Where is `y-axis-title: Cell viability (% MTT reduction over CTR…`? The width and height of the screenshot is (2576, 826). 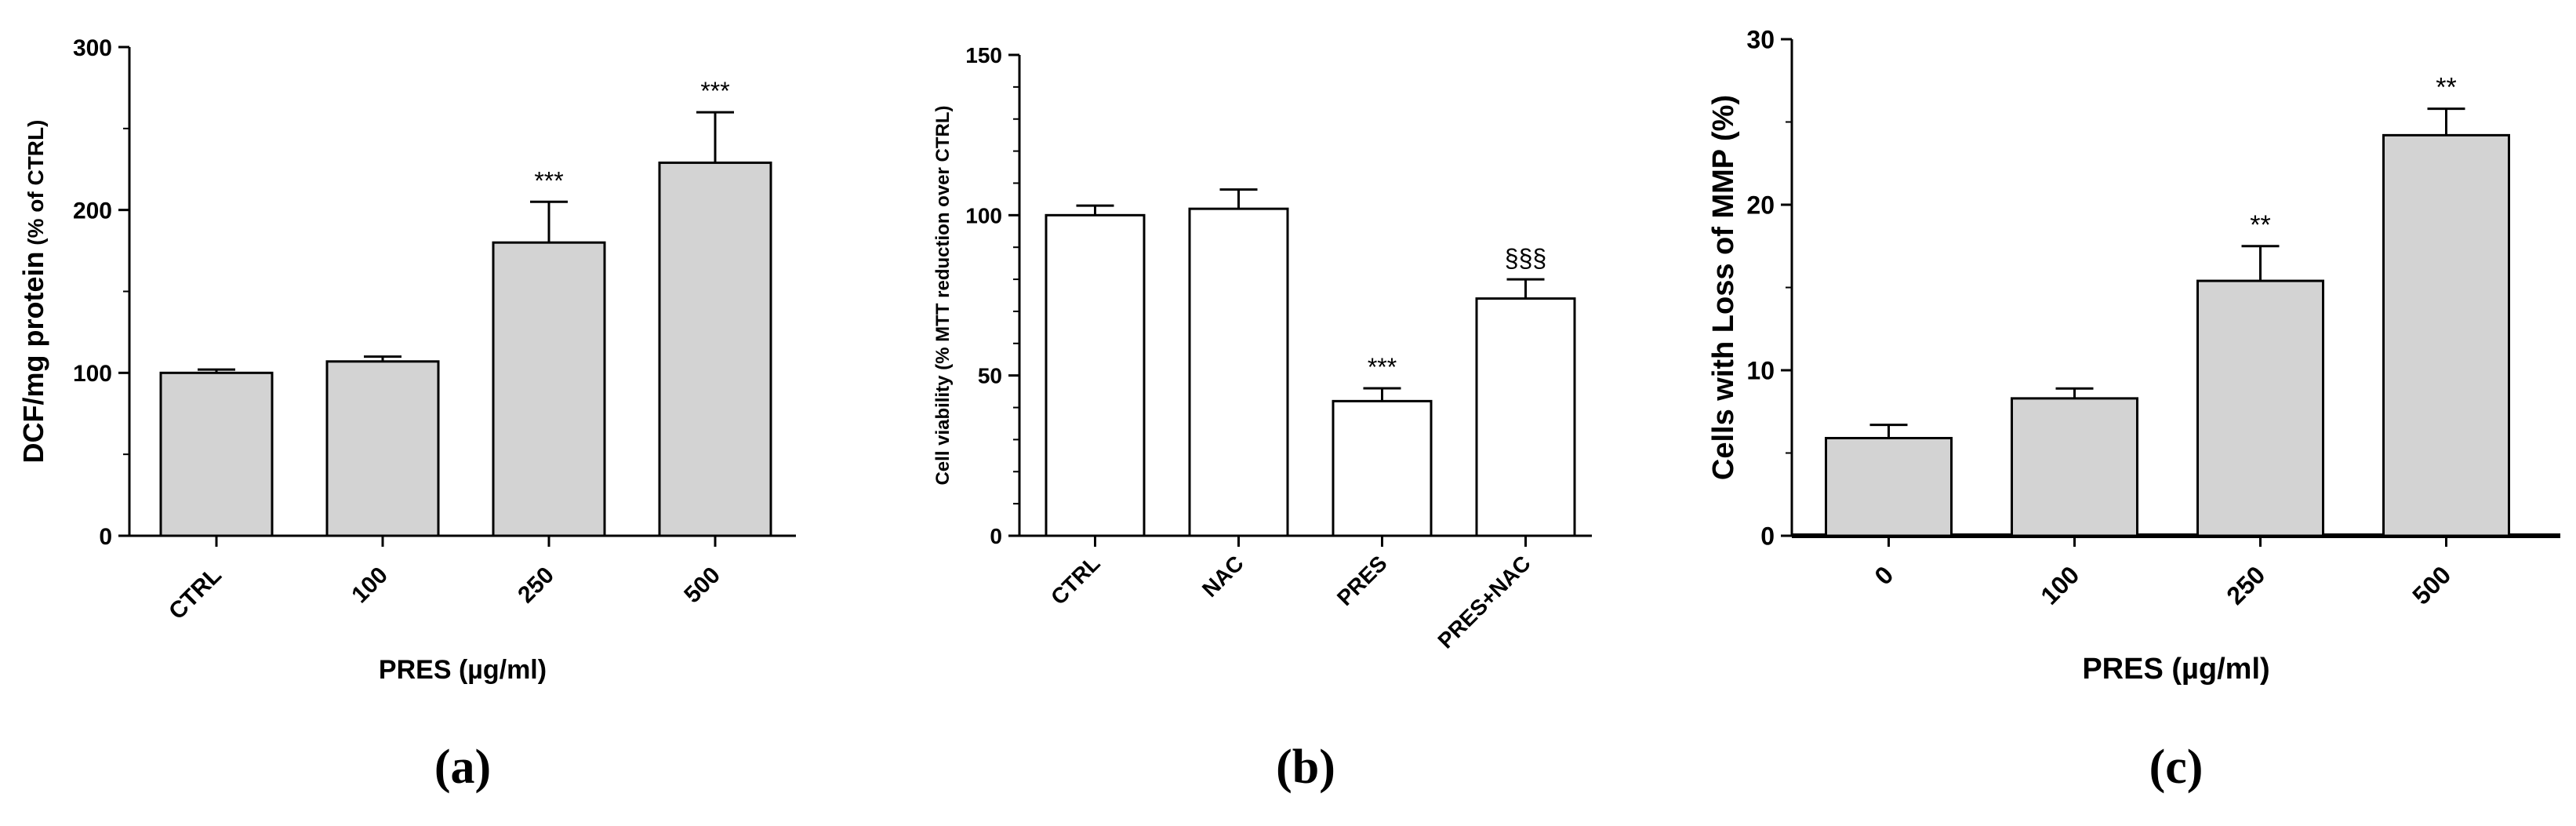 y-axis-title: Cell viability (% MTT reduction over CTR… is located at coordinates (943, 295).